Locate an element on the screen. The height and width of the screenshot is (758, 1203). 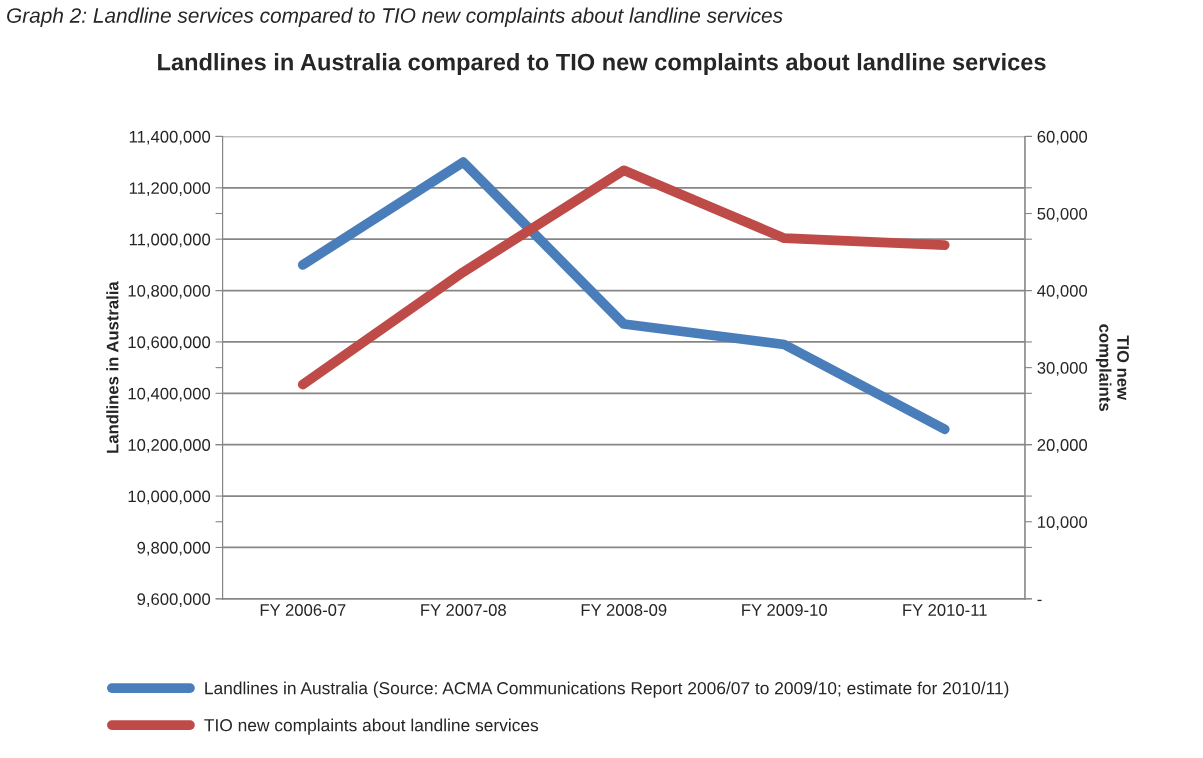
caption: Graph 2: Landline services compared to TIO new complaints about landline services is located at coordinates (395, 17).